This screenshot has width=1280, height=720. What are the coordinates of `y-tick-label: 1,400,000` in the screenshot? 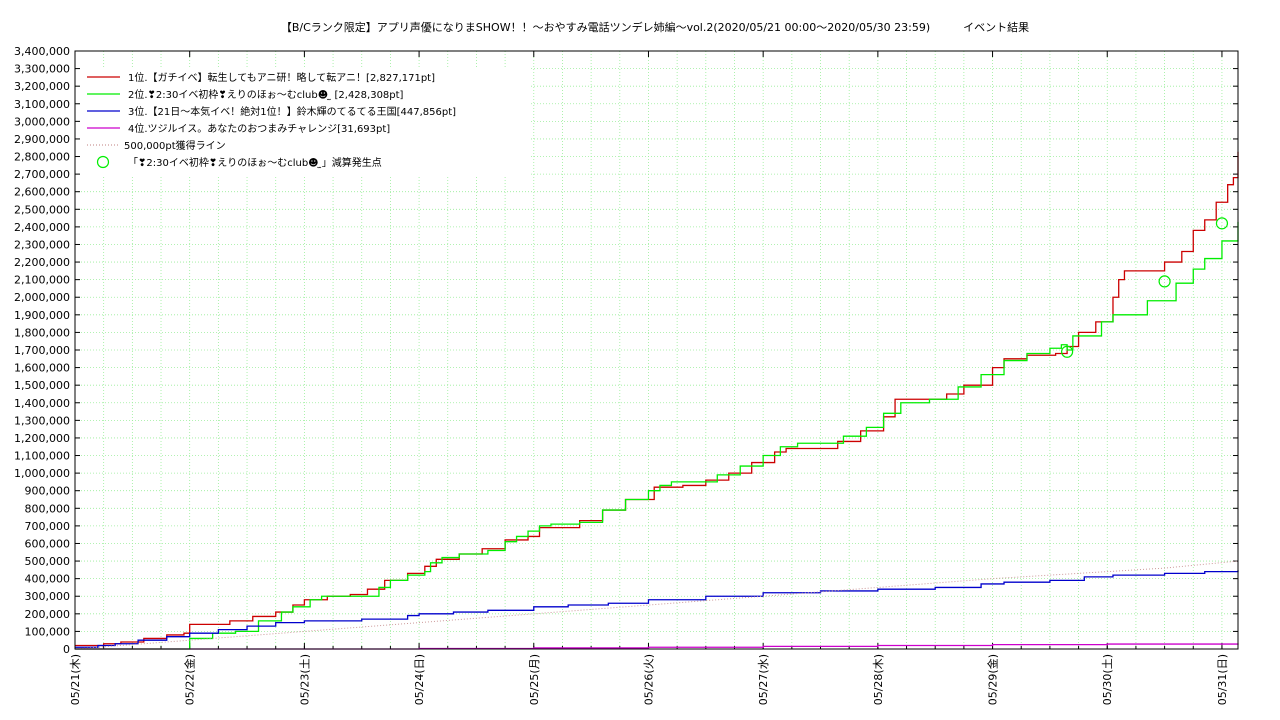 It's located at (42, 403).